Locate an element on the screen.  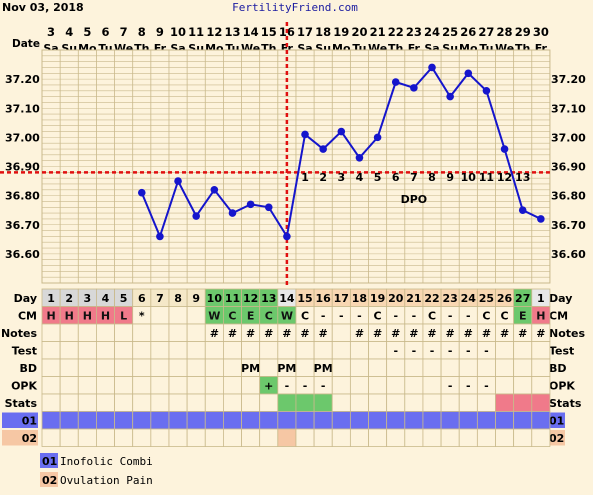
date-number: 4 is located at coordinates (69, 32).